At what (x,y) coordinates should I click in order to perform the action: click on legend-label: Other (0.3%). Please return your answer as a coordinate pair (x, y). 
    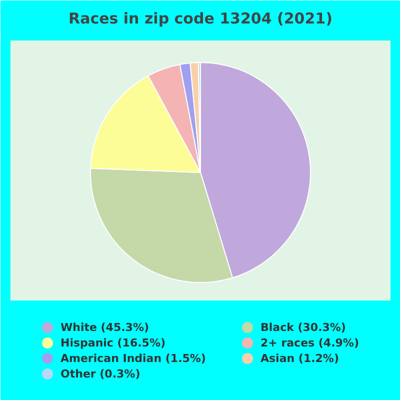
    Looking at the image, I should click on (100, 374).